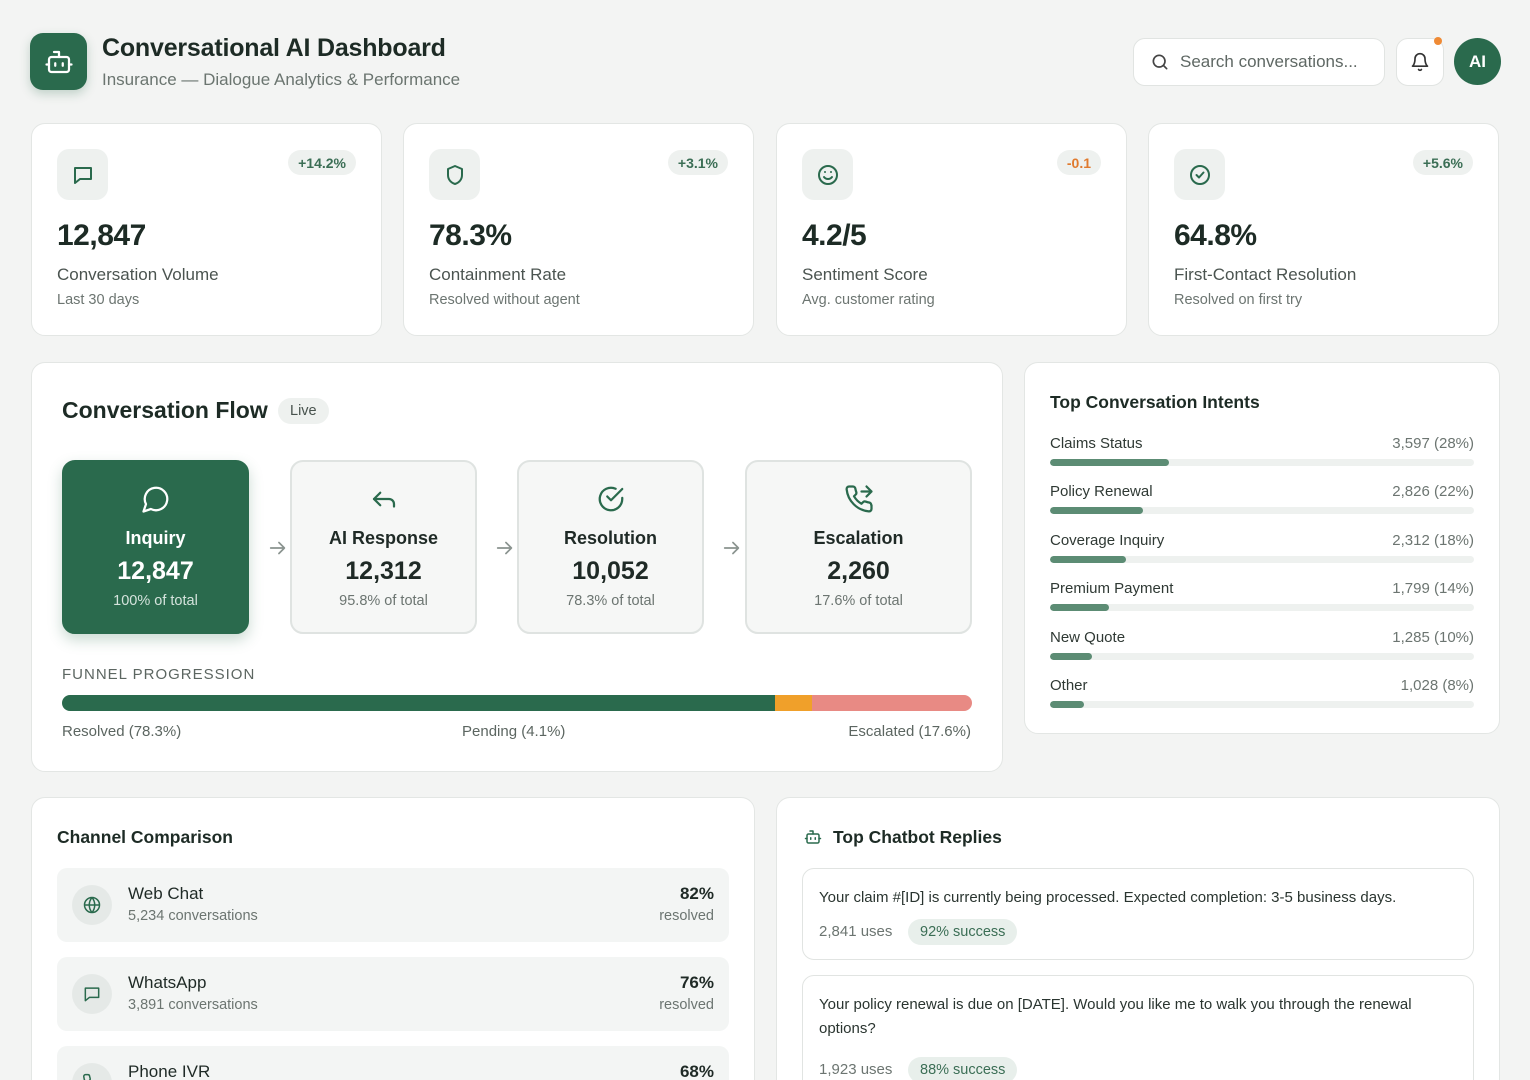 The width and height of the screenshot is (1530, 1080). Describe the element at coordinates (610, 571) in the screenshot. I see `stage-value: 10,052` at that location.